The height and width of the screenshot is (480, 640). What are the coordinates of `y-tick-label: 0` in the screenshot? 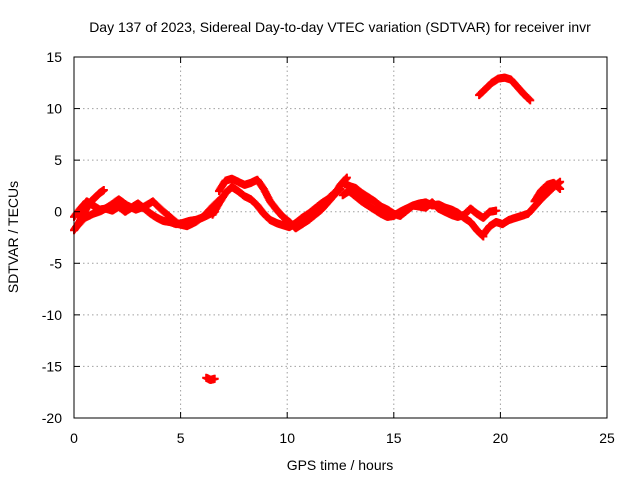 It's located at (58, 212).